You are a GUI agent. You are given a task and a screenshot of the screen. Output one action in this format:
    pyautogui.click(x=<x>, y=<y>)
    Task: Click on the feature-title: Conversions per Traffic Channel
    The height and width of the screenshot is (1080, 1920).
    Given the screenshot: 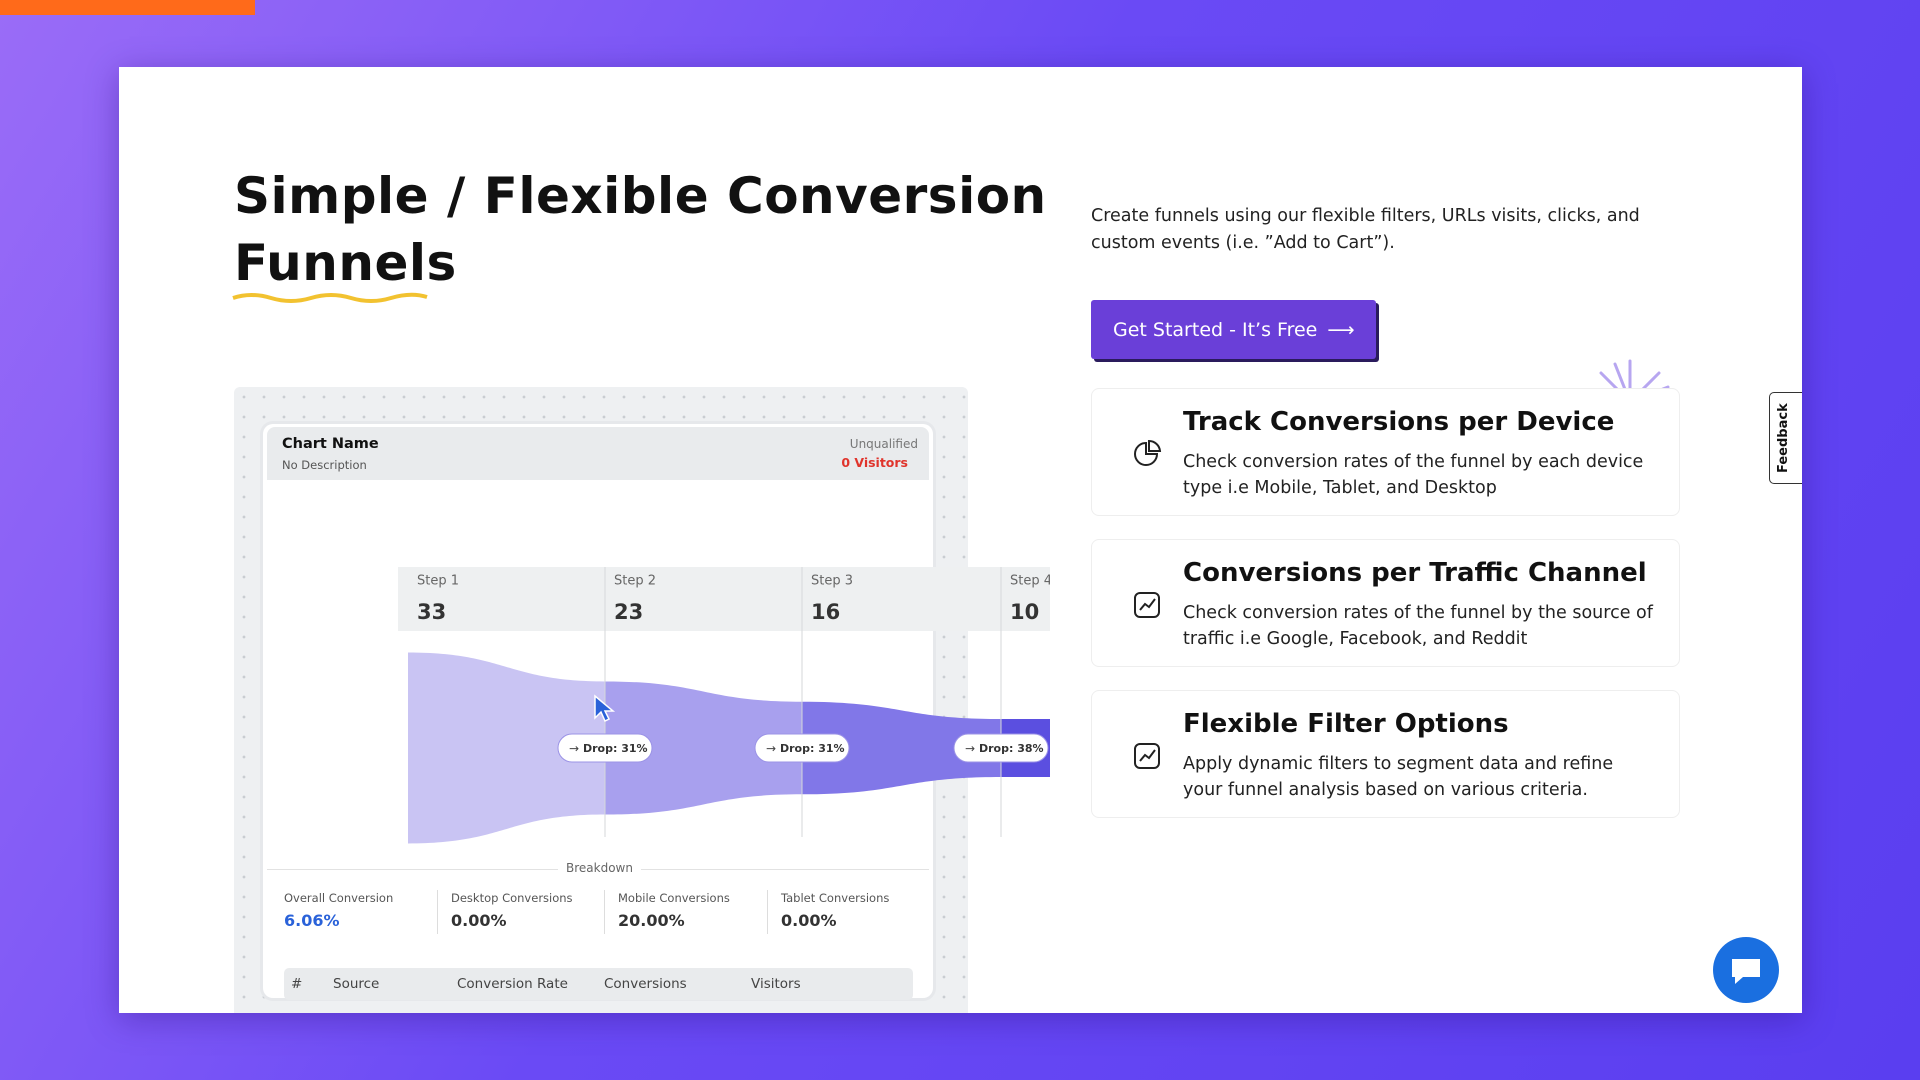 What is the action you would take?
    pyautogui.click(x=1415, y=573)
    